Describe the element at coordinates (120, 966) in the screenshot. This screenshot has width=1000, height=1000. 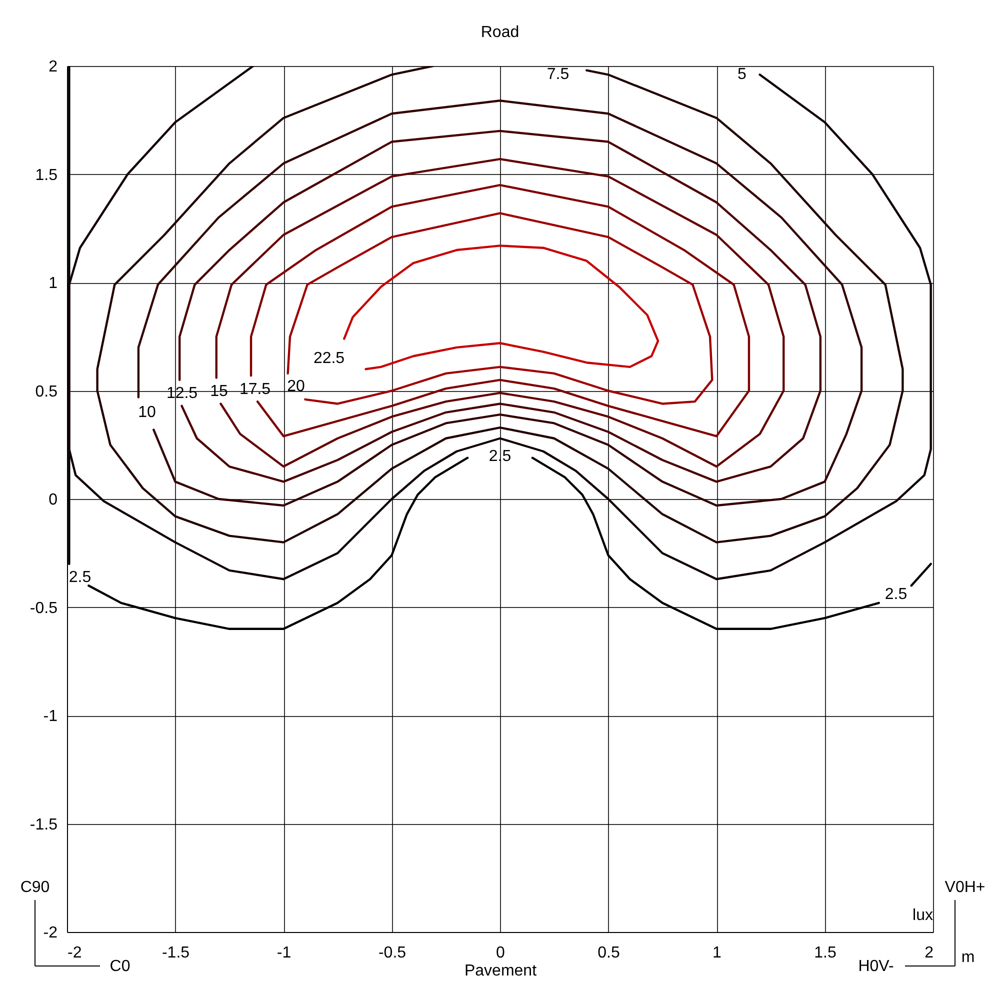
I see `text: C0` at that location.